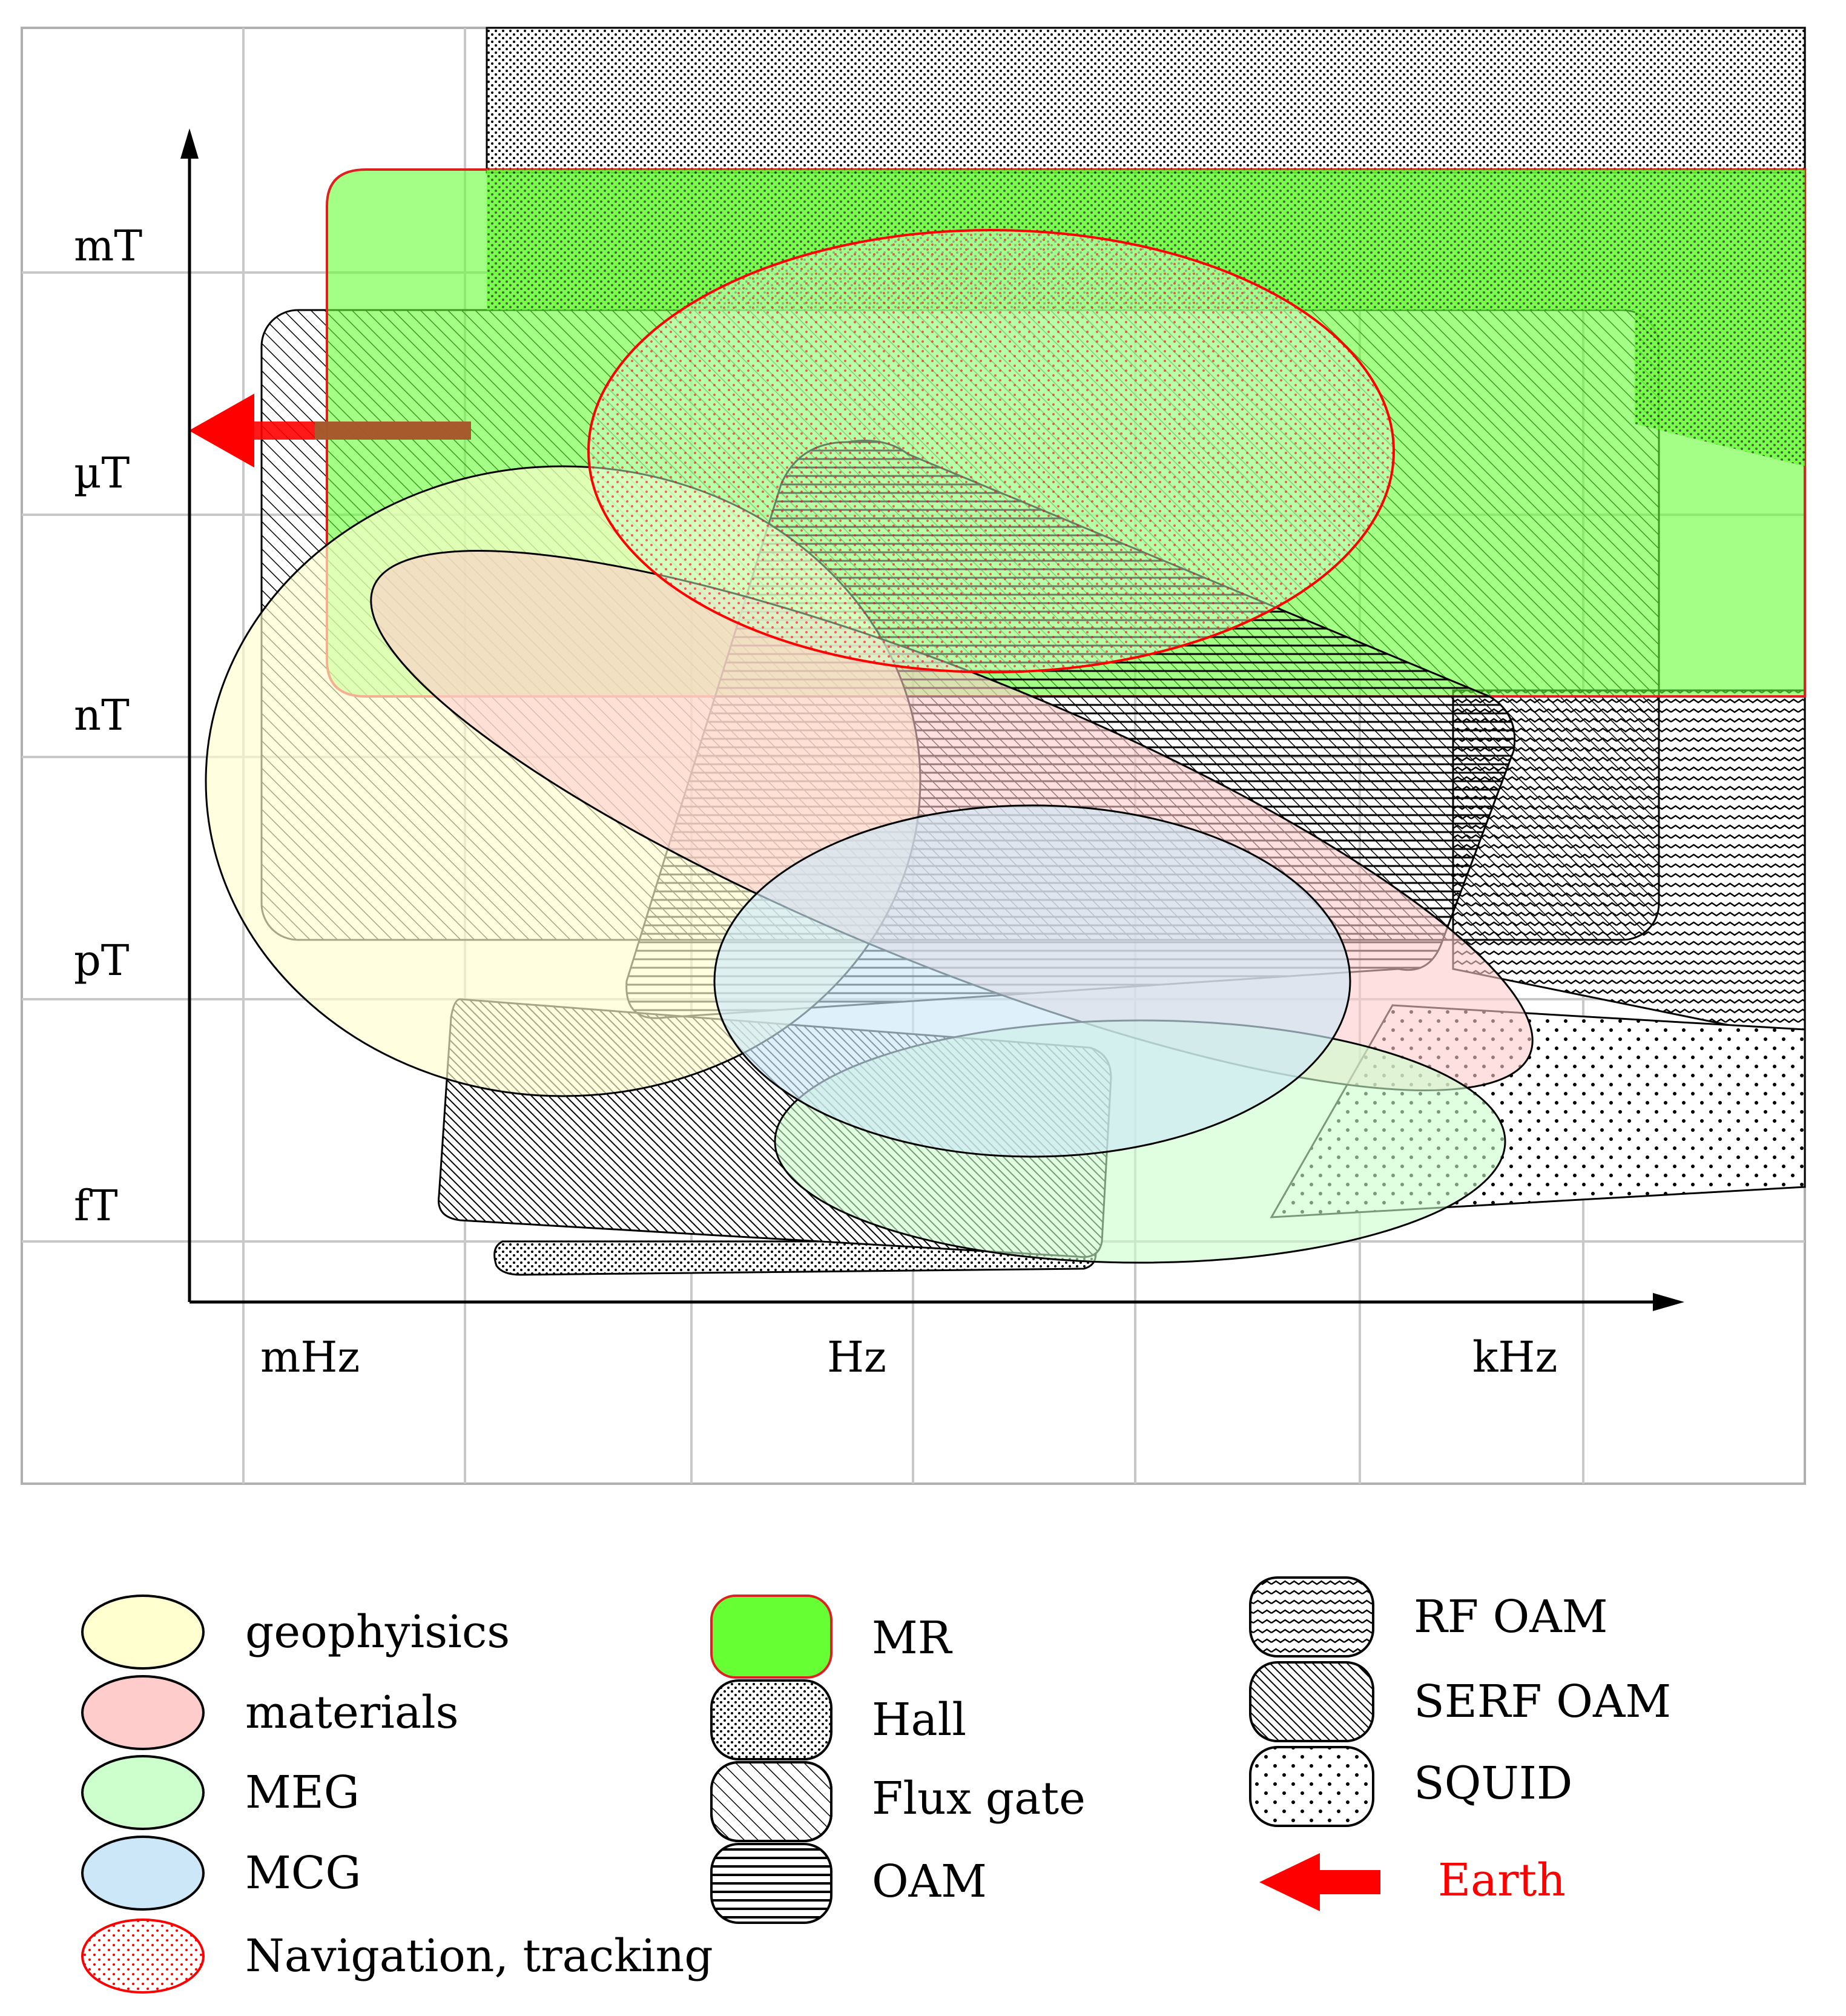 The height and width of the screenshot is (2016, 1846). What do you see at coordinates (143, 1874) in the screenshot?
I see `legend-mcg-swatch` at bounding box center [143, 1874].